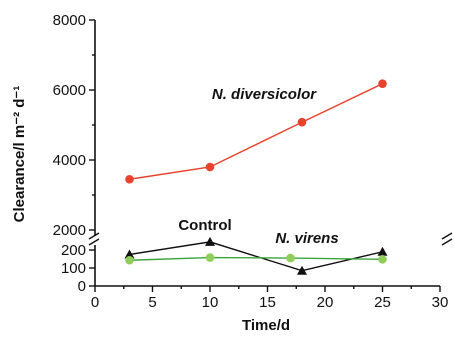 Image resolution: width=454 pixels, height=338 pixels. I want to click on x-tick-label: 5, so click(152, 302).